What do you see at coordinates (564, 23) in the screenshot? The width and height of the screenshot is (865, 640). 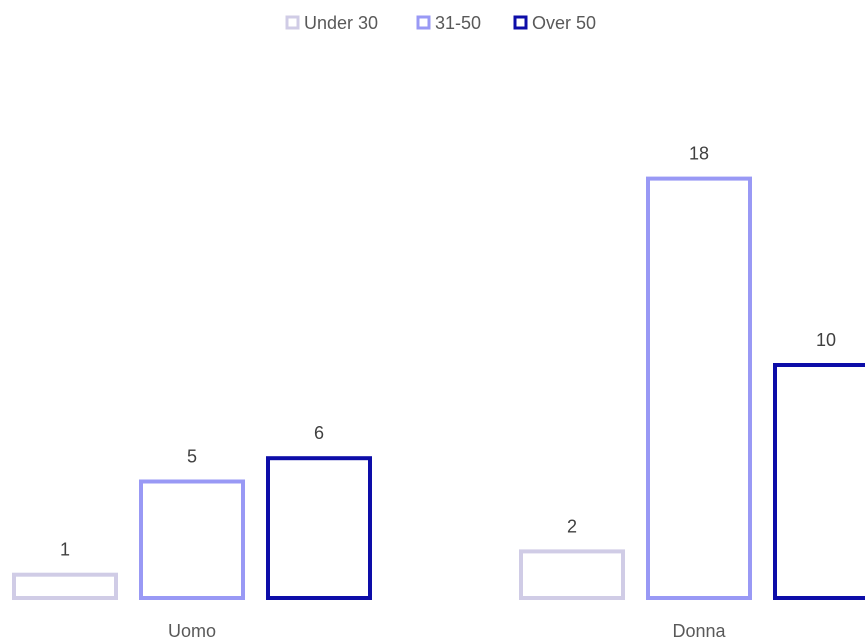 I see `legend-label-over-50: Over 50` at bounding box center [564, 23].